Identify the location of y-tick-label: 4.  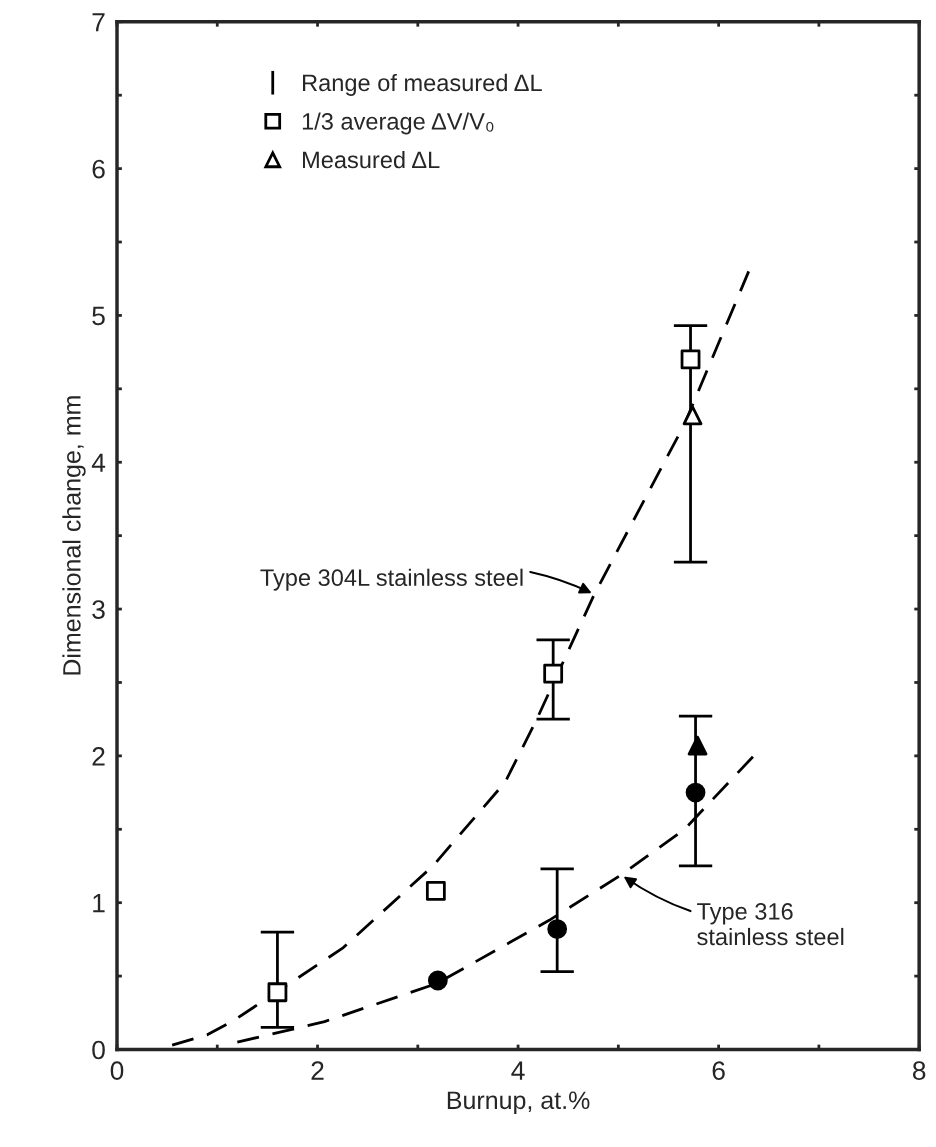
(98, 462).